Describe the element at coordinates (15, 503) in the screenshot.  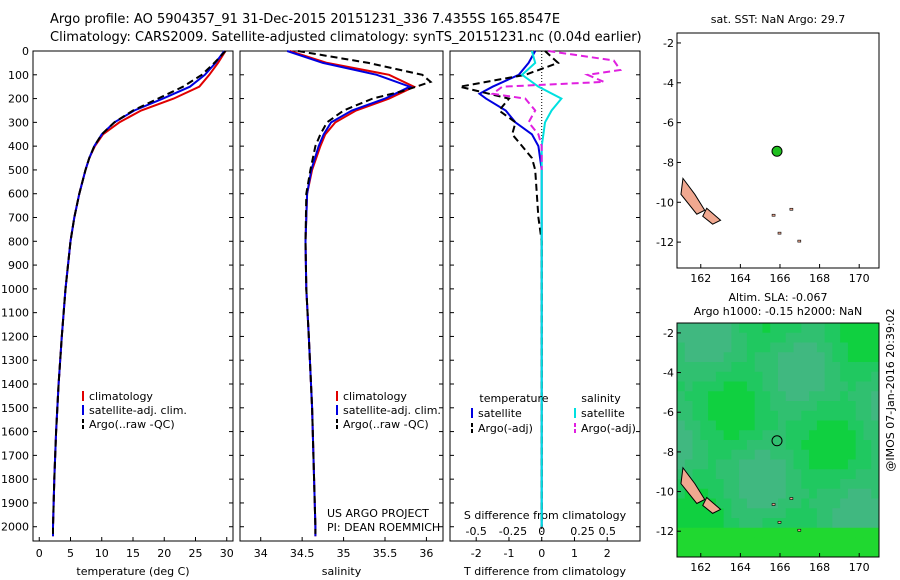
I see `y-tick-label: 1900` at that location.